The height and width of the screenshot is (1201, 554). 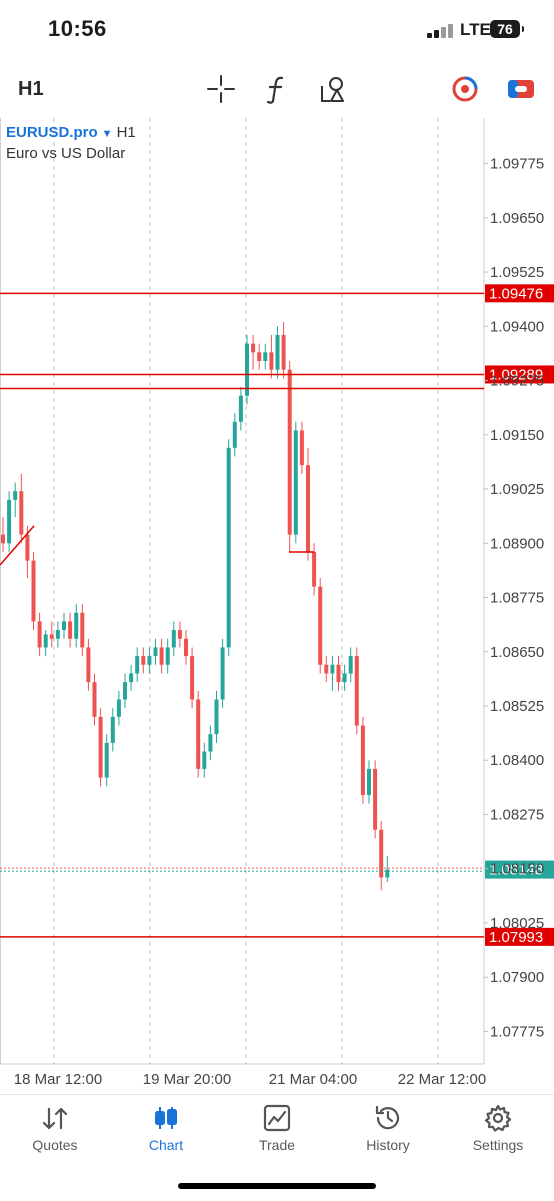 I want to click on home-indicator, so click(x=277, y=1186).